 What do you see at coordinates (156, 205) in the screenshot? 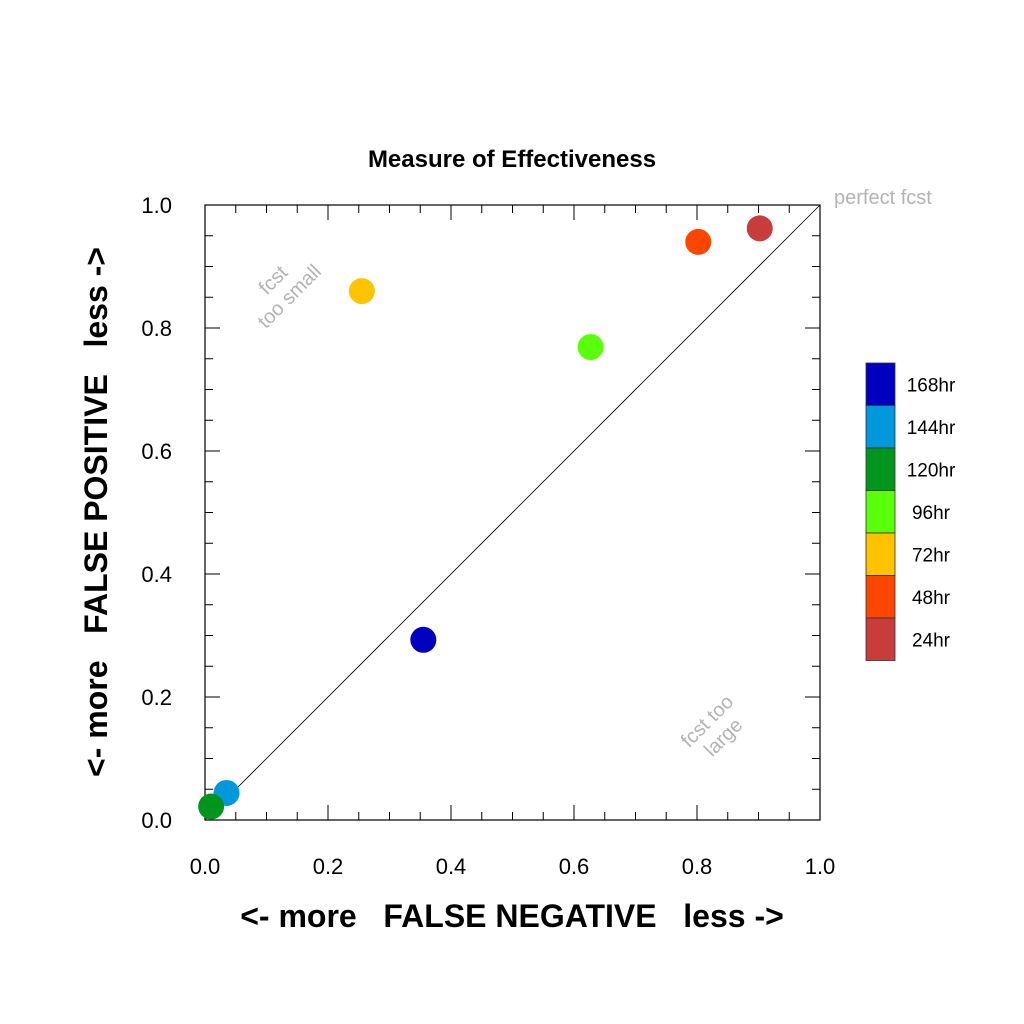
I see `y-tick-label: 1.0` at bounding box center [156, 205].